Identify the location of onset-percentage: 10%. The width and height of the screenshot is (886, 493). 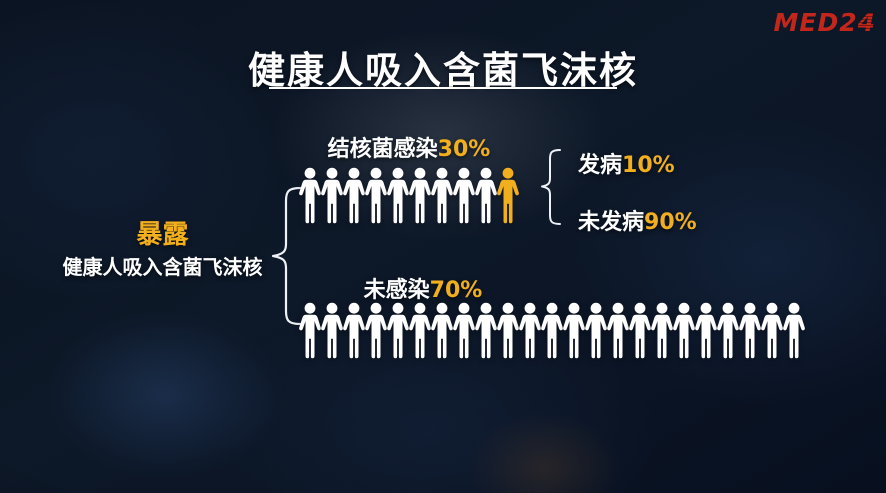
(648, 165).